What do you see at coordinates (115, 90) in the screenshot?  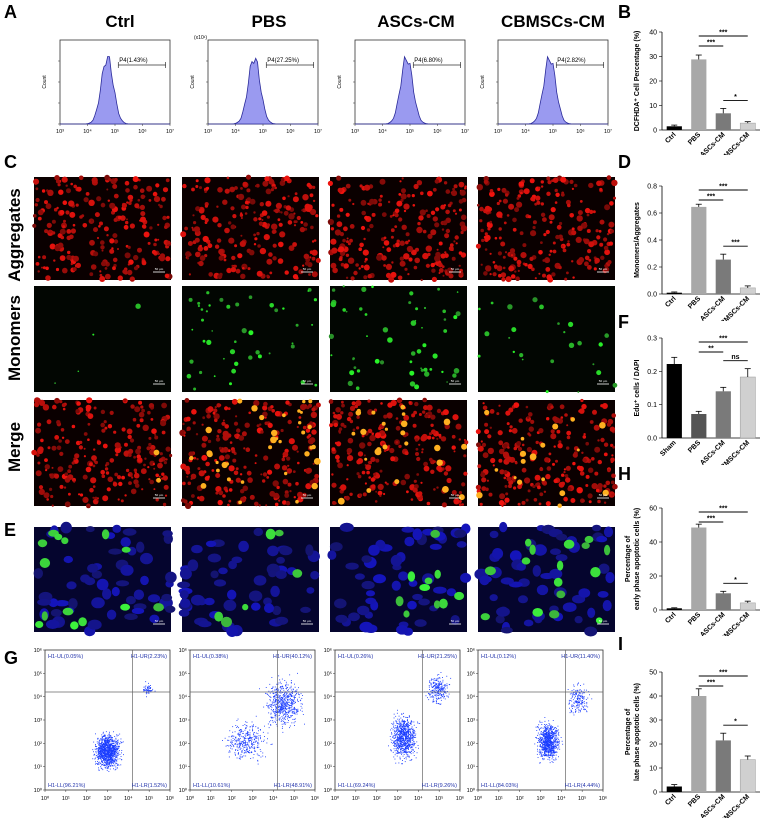 I see `histogram-peak` at bounding box center [115, 90].